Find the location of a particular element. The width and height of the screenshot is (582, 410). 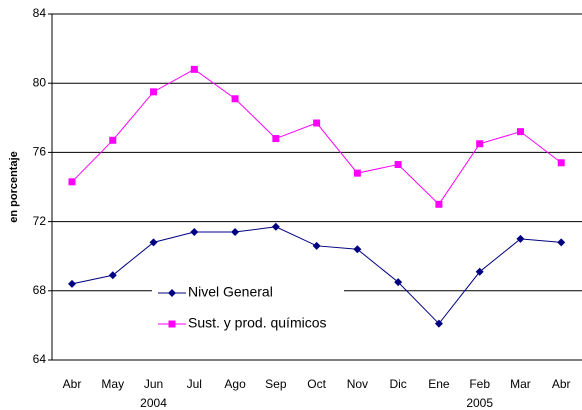

x-tick-label: Oct is located at coordinates (316, 384).